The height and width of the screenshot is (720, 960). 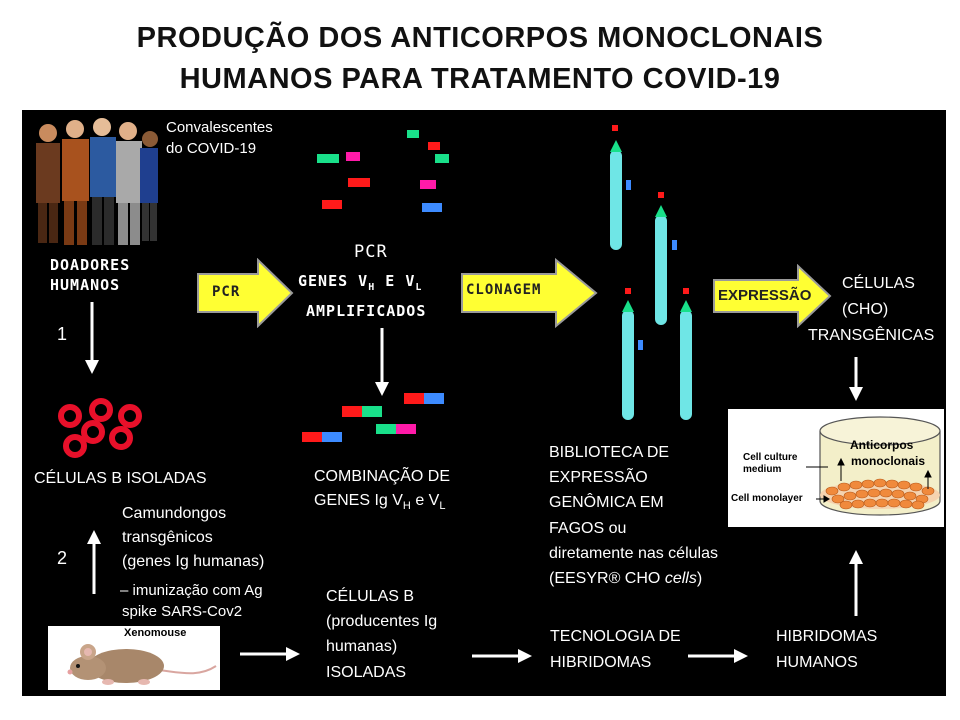 What do you see at coordinates (366, 311) in the screenshot?
I see `pcr-amplified: AMPLIFICADOS` at bounding box center [366, 311].